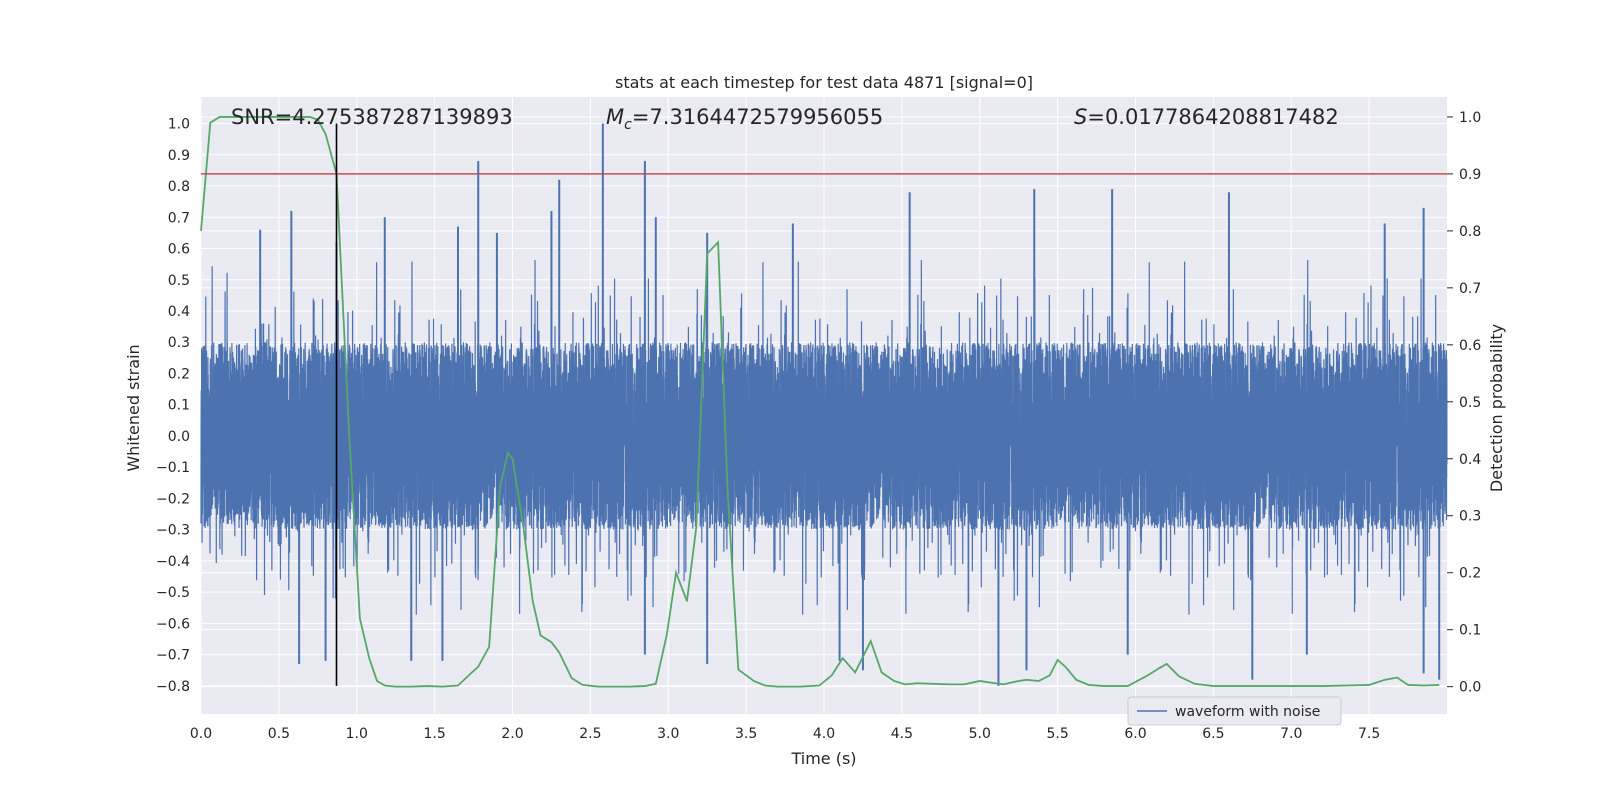  Describe the element at coordinates (1470, 631) in the screenshot. I see `y-tick-label-right: 0.1` at that location.